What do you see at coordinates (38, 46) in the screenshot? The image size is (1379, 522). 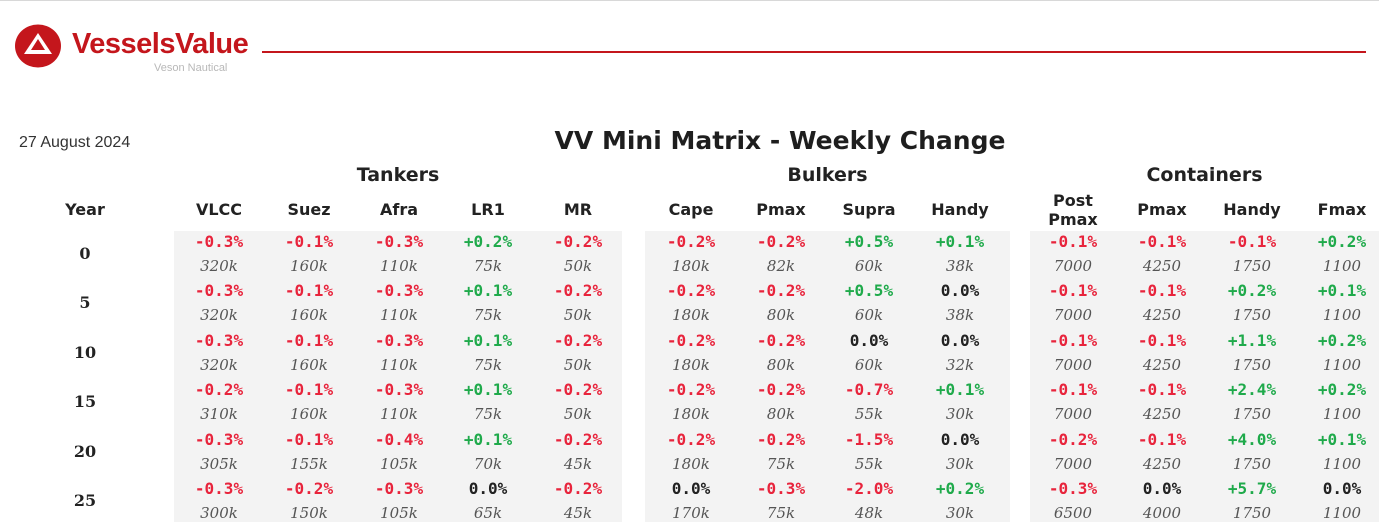 I see `vesselsvalue-logo-icon` at bounding box center [38, 46].